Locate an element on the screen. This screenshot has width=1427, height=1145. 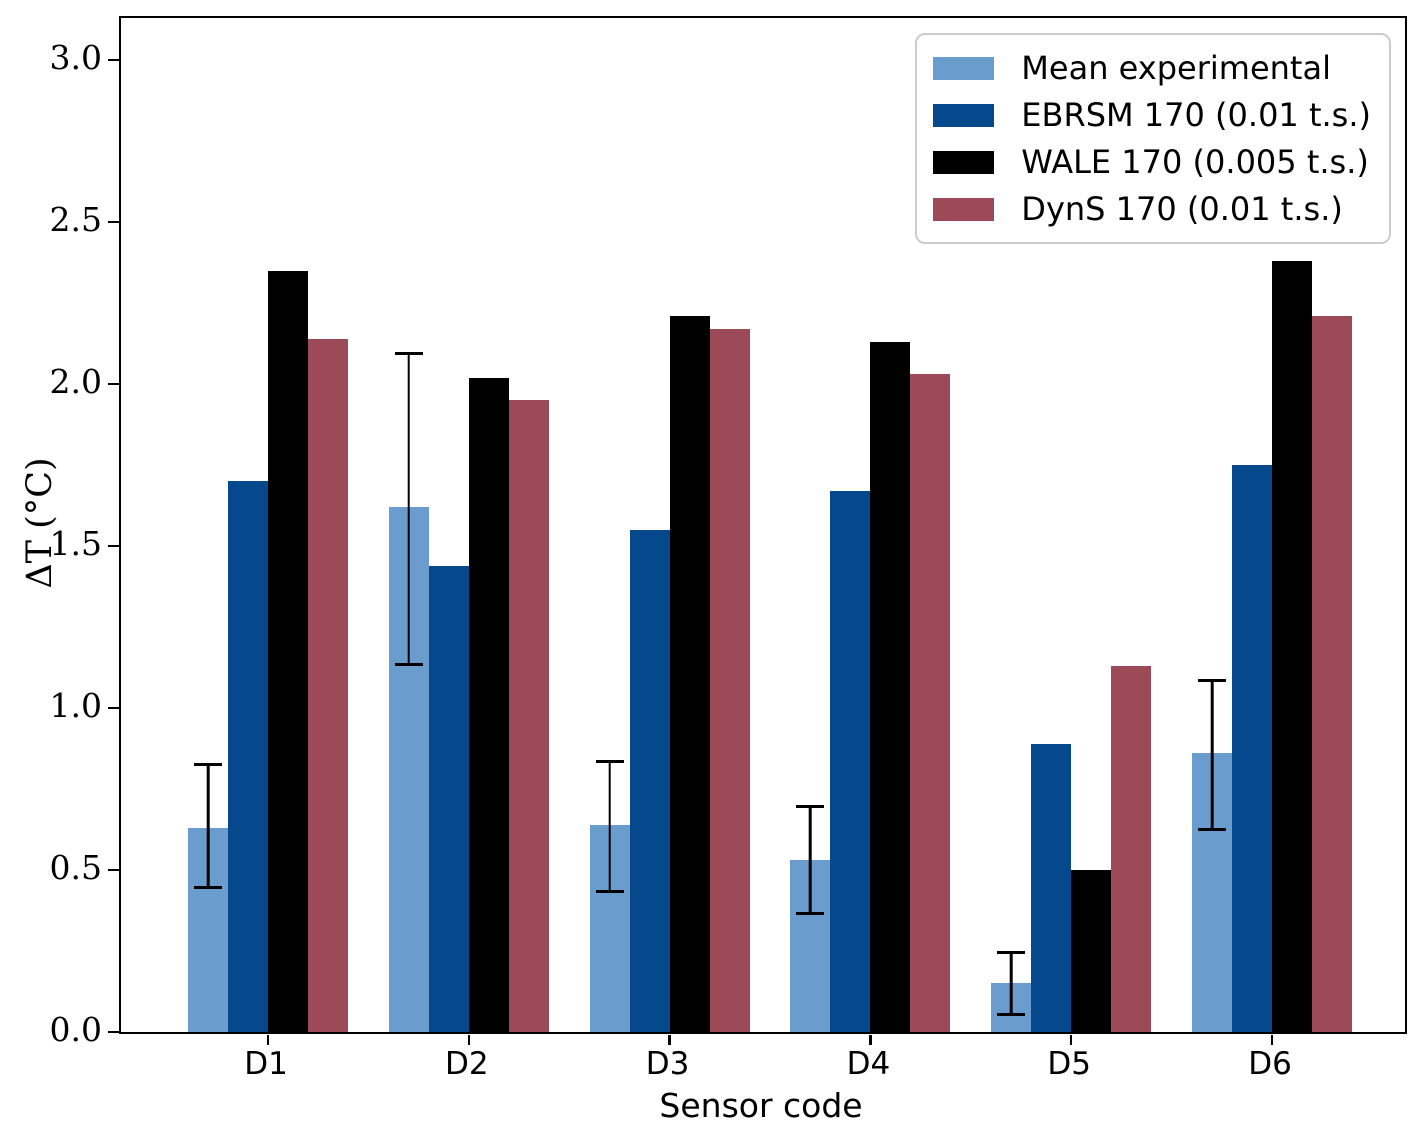
y-tick-label: 3.0 is located at coordinates (75, 58).